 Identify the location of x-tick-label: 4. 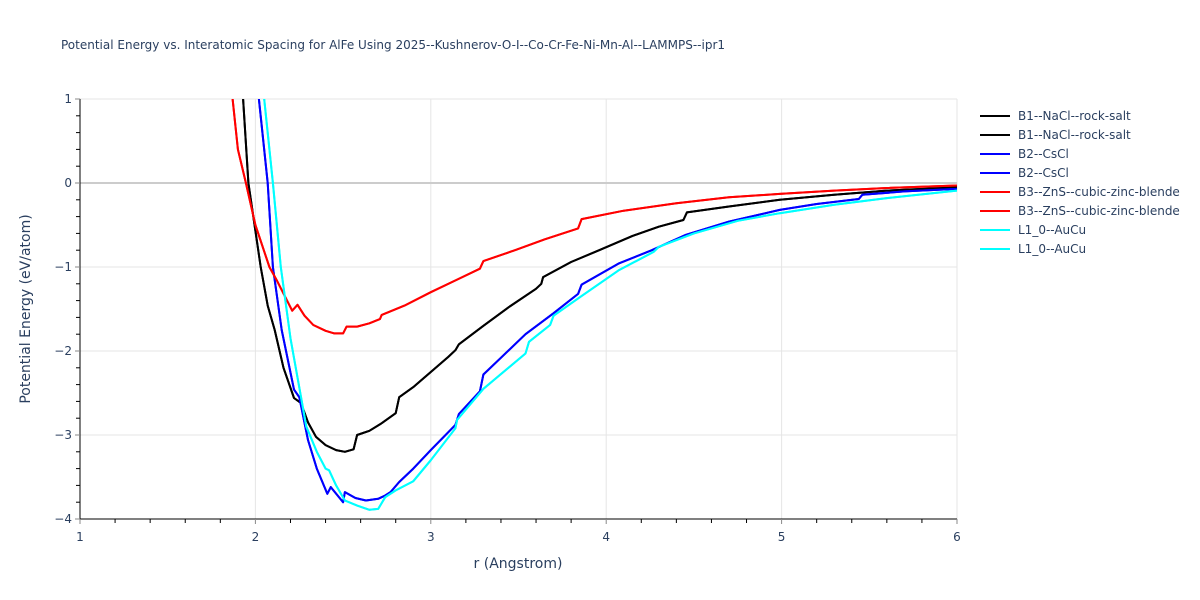
(606, 537).